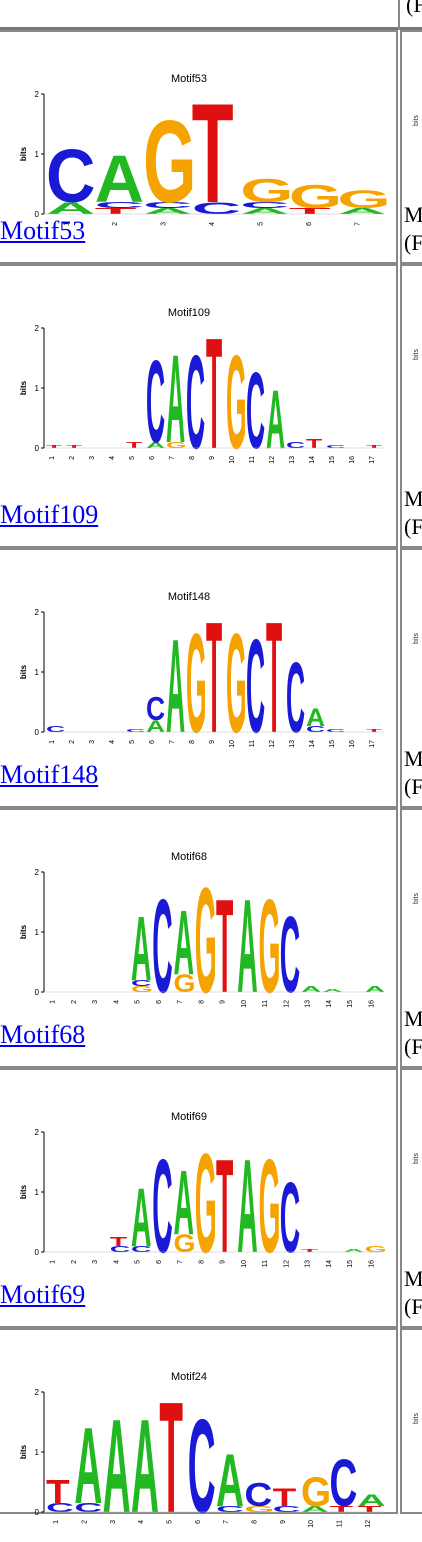 This screenshot has width=422, height=1542. What do you see at coordinates (189, 597) in the screenshot?
I see `logo-title: Motif148` at bounding box center [189, 597].